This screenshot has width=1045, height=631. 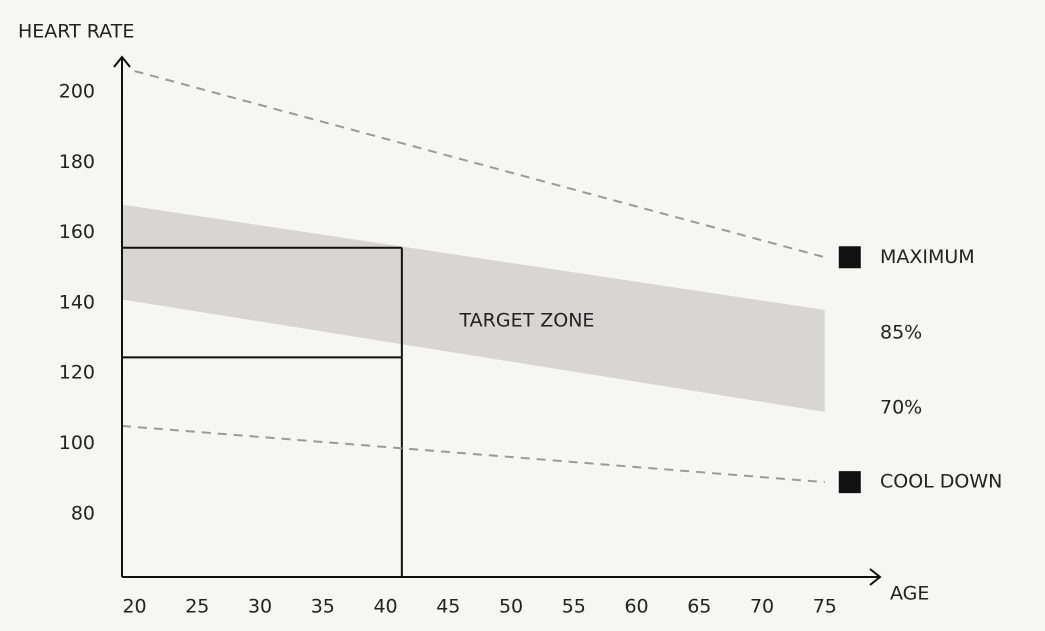 What do you see at coordinates (77, 232) in the screenshot?
I see `y-tick-label: 160` at bounding box center [77, 232].